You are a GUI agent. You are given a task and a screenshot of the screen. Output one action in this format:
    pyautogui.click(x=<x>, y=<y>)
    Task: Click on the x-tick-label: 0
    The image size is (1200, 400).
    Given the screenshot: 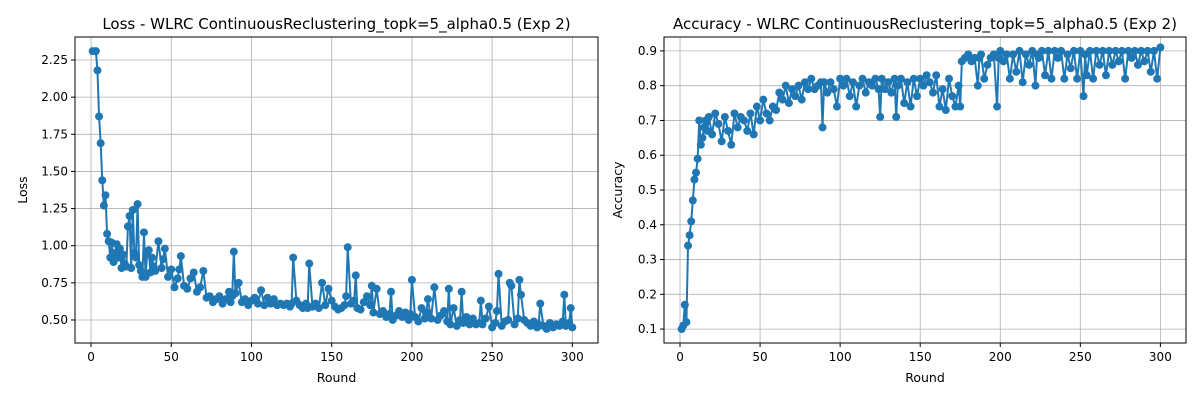 What is the action you would take?
    pyautogui.click(x=91, y=357)
    